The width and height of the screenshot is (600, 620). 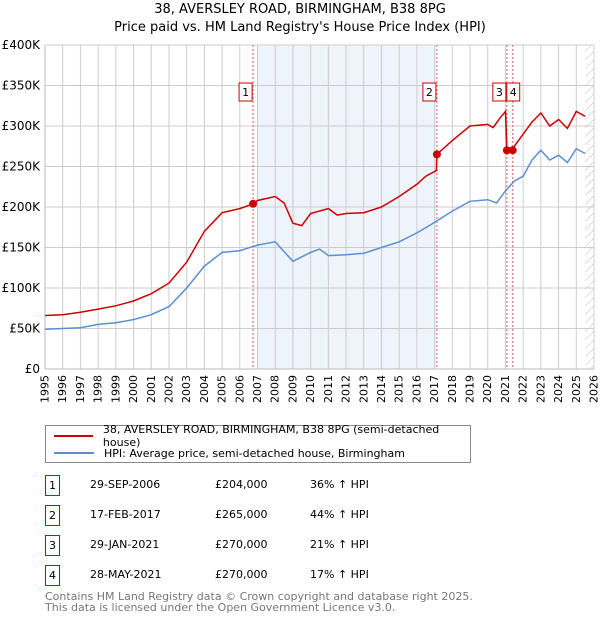 I want to click on x-tick-label: 2011, so click(x=328, y=389).